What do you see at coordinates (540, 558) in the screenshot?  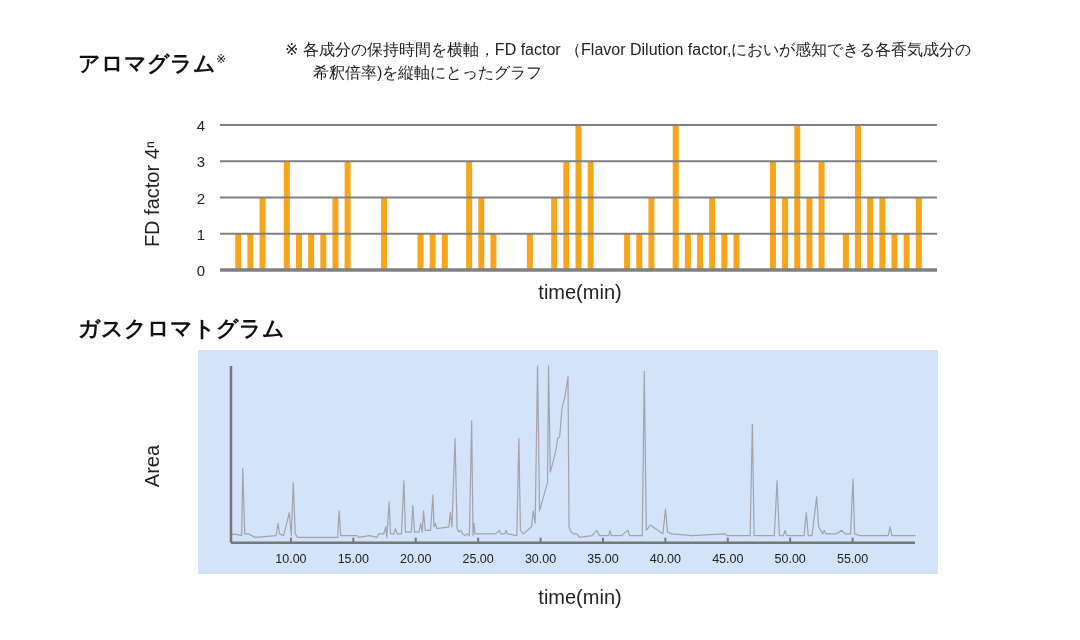 I see `x-tick-label: 30.00` at bounding box center [540, 558].